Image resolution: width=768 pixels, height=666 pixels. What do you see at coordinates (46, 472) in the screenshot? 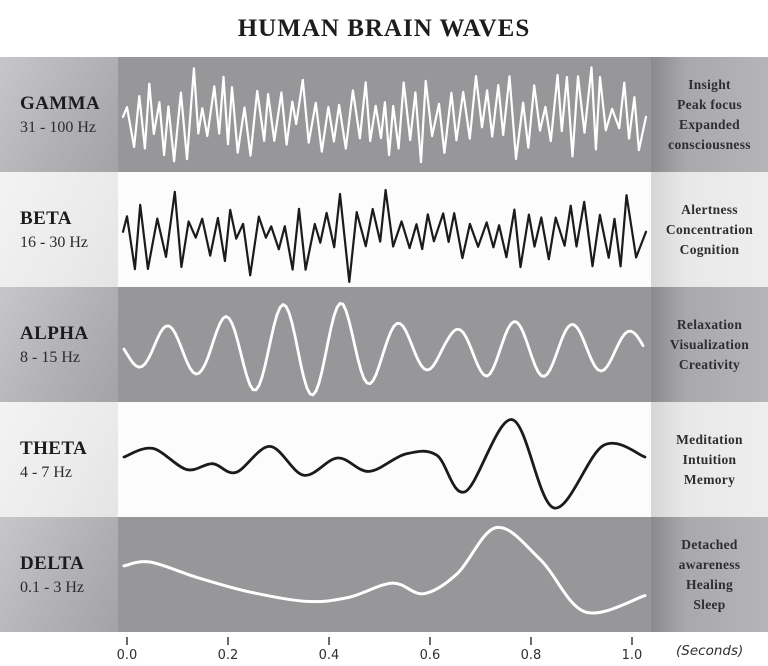
I see `band-frequency: 4 - 7 Hz` at bounding box center [46, 472].